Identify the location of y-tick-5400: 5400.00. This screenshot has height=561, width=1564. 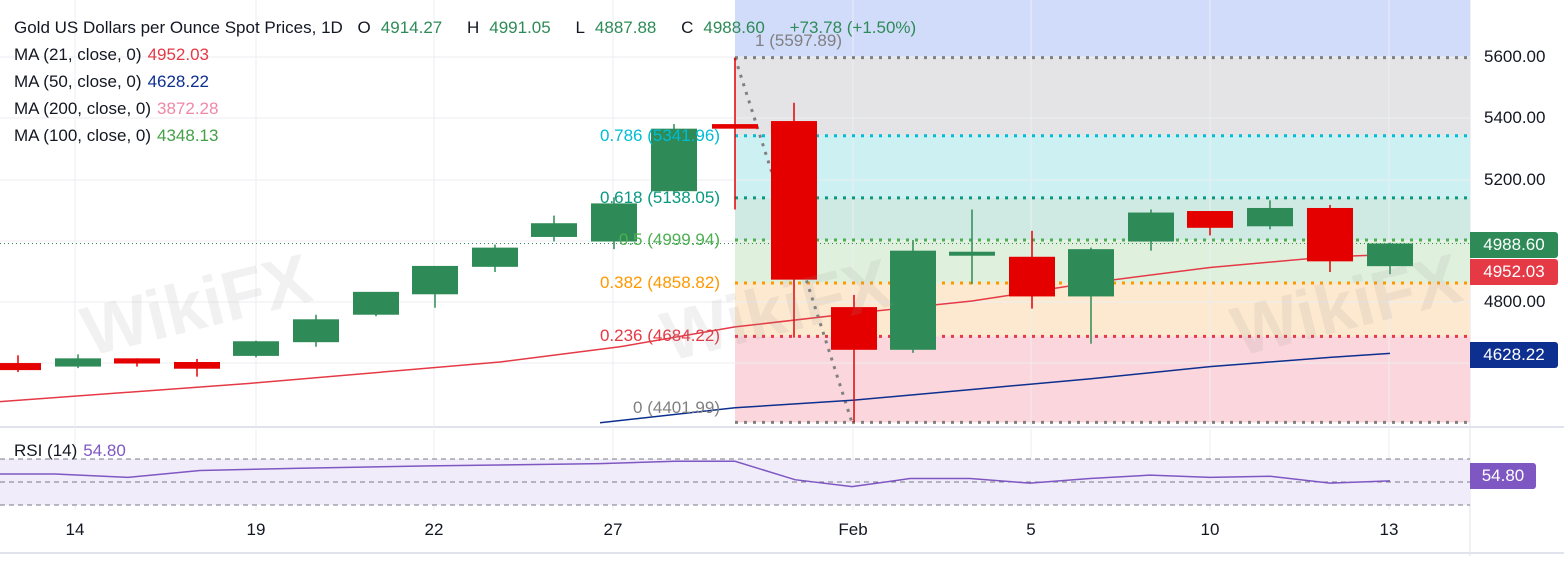
(1515, 117).